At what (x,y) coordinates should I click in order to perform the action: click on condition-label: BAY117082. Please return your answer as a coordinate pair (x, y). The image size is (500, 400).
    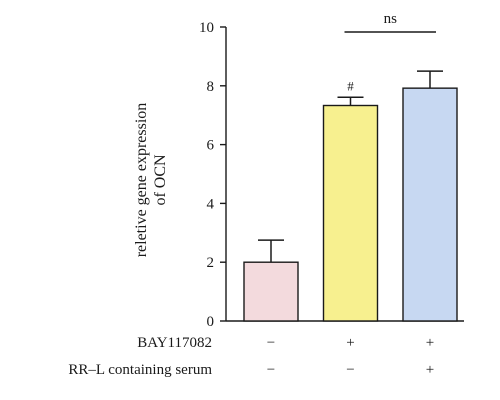
    Looking at the image, I should click on (174, 343).